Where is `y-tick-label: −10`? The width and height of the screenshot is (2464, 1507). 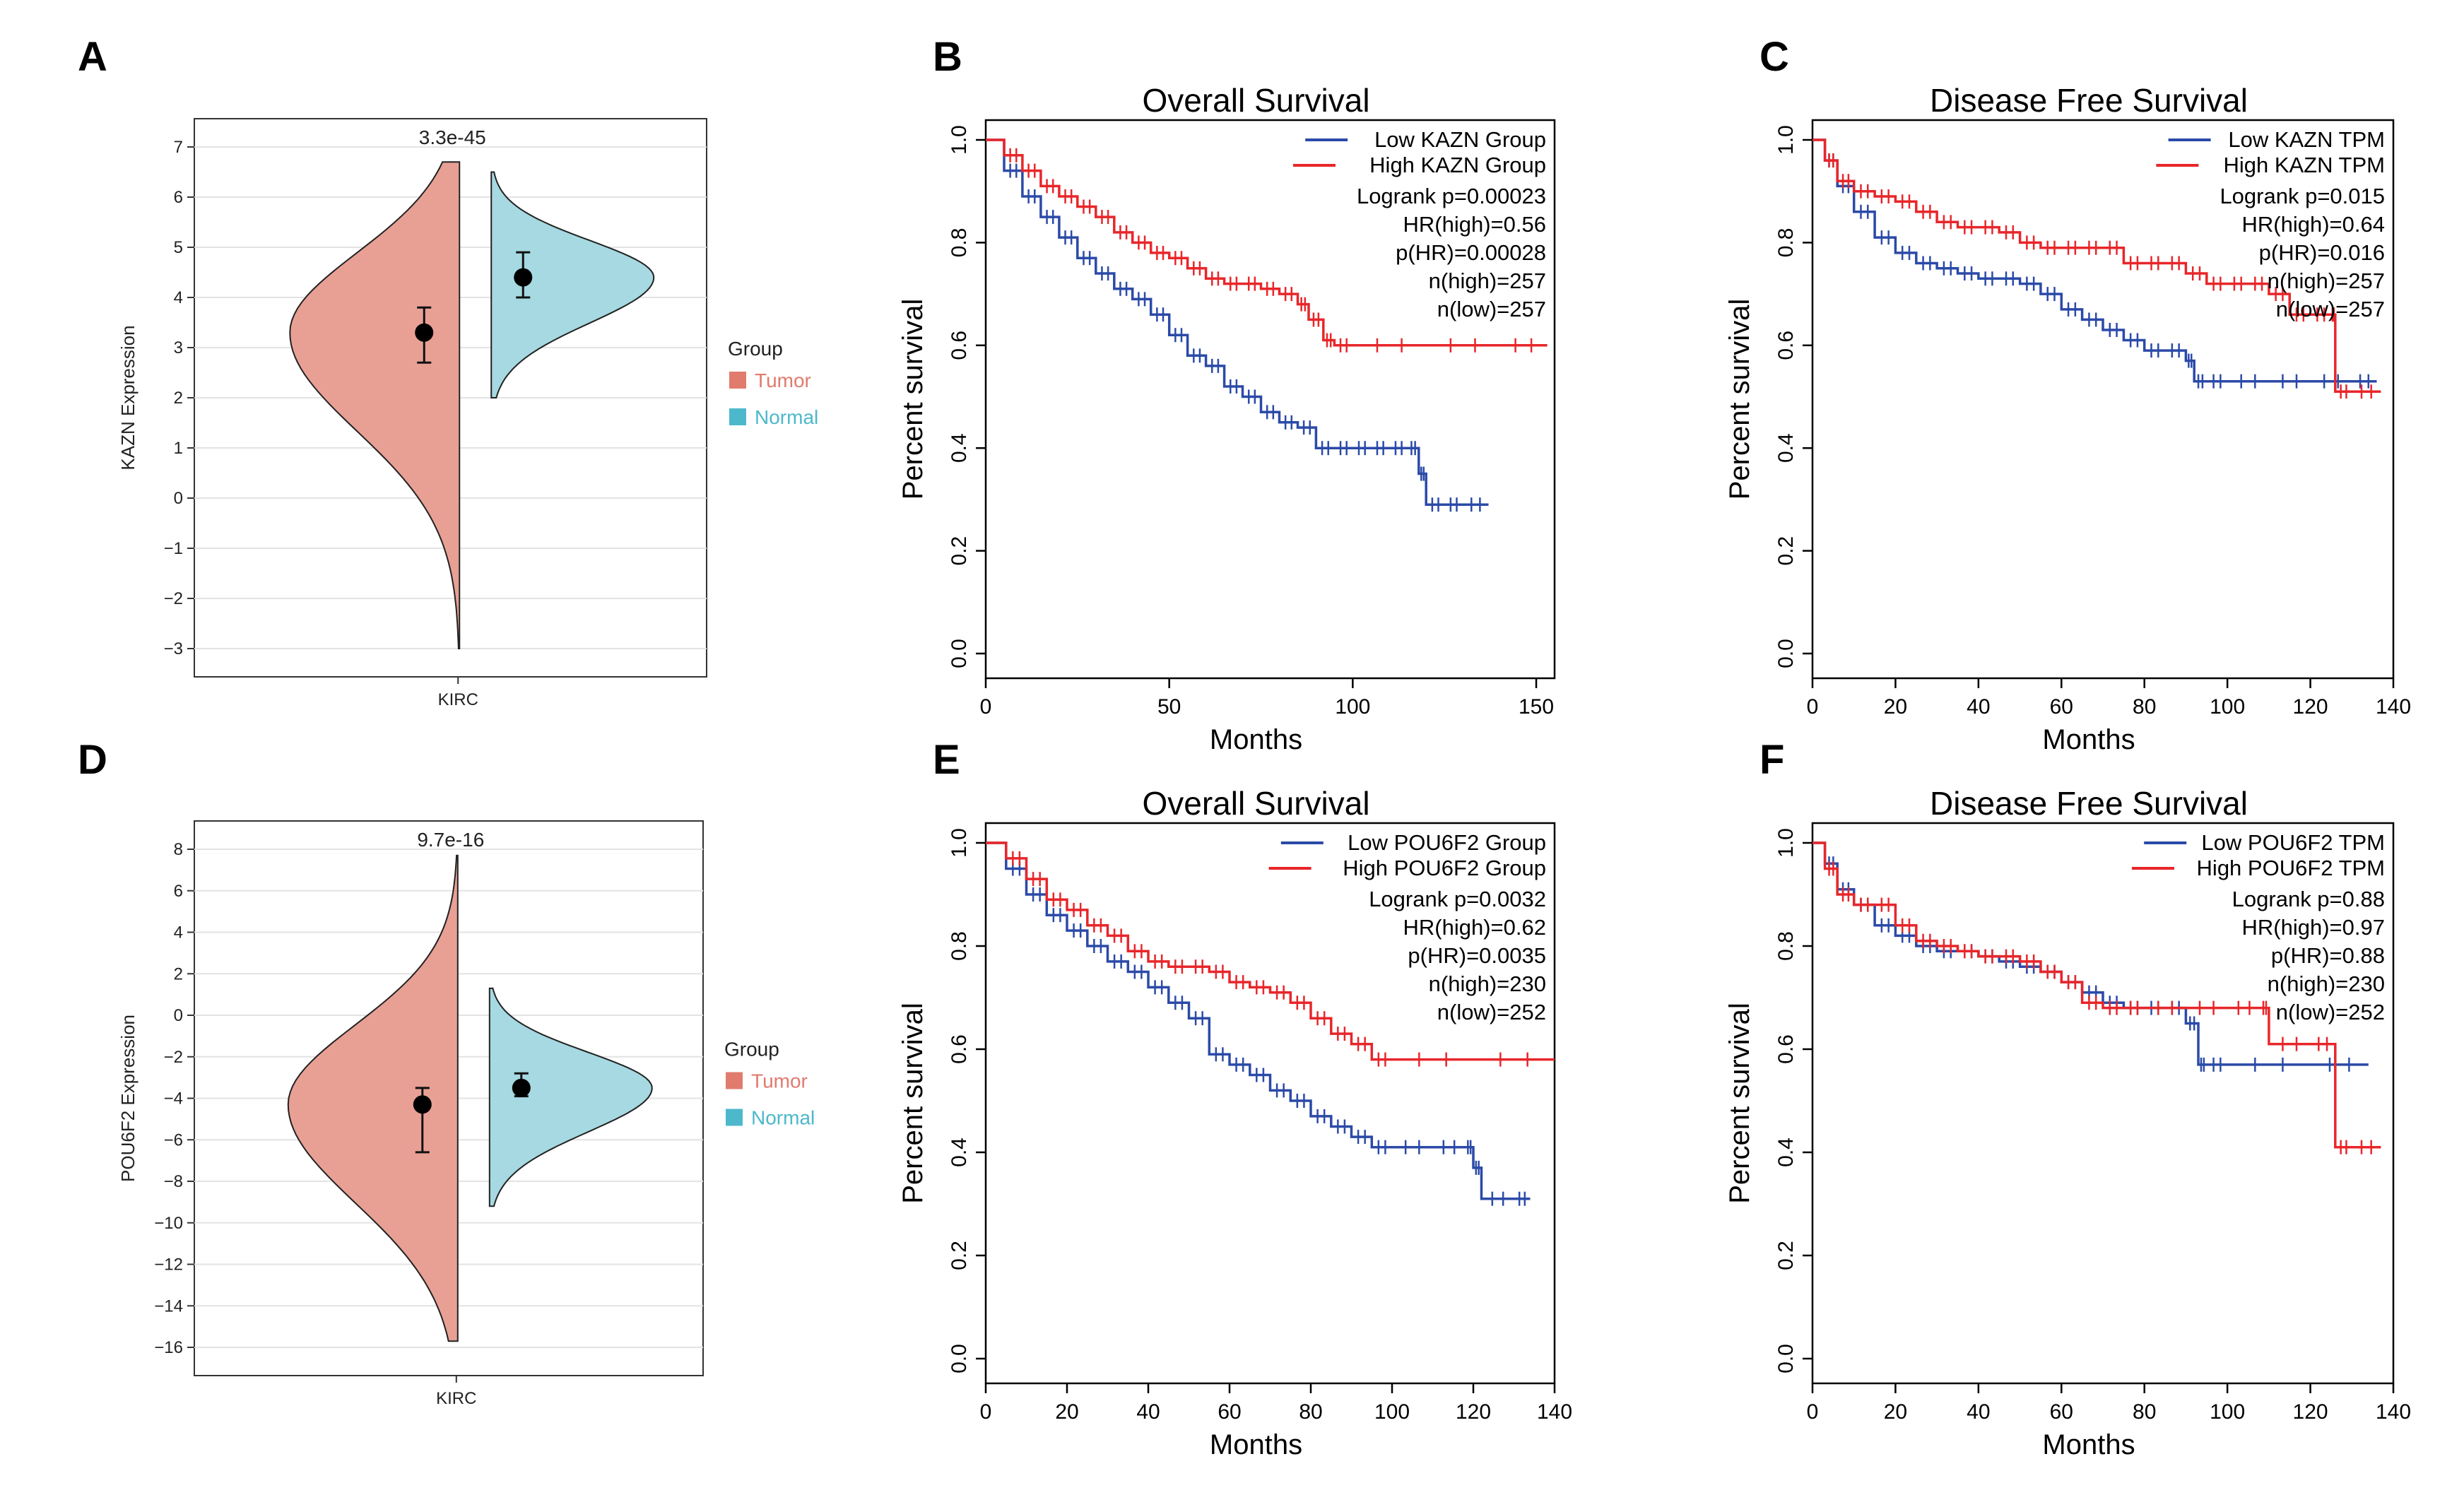
y-tick-label: −10 is located at coordinates (168, 1223).